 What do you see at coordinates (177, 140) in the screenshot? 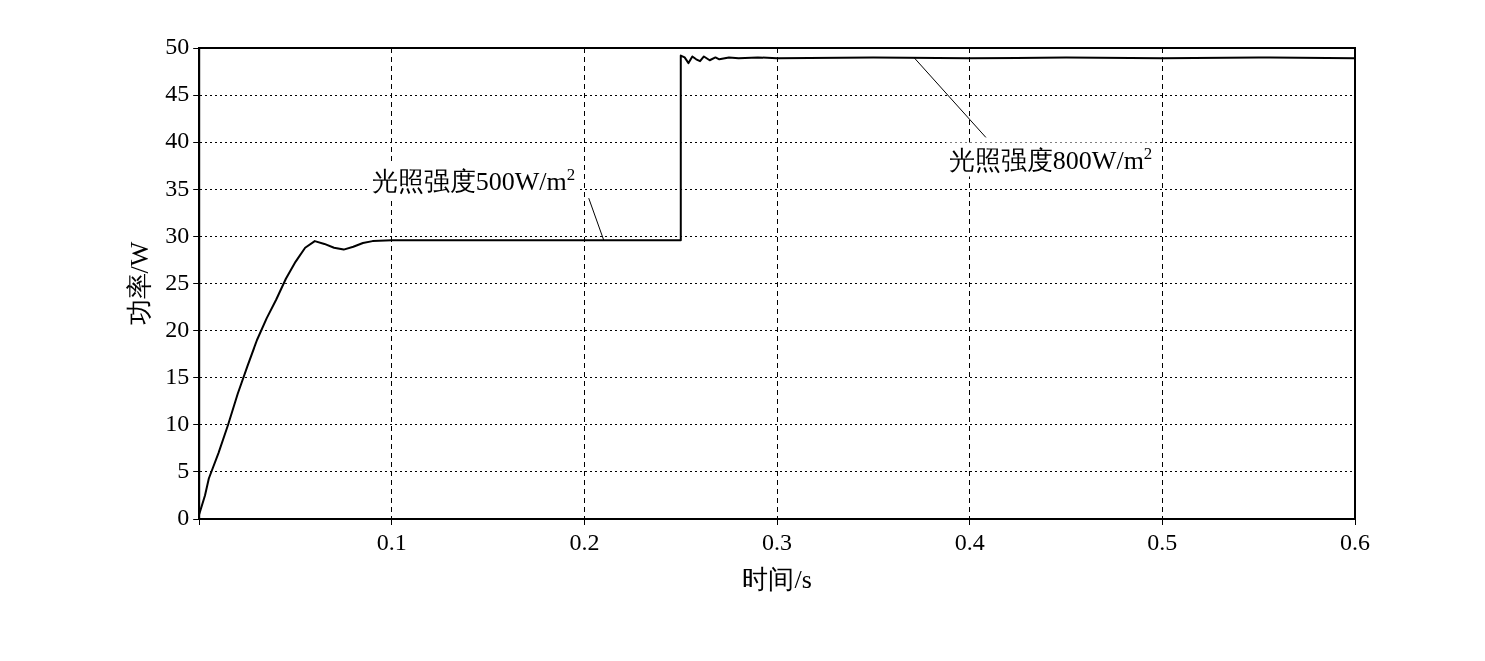
I see `y-tick-label: 40` at bounding box center [177, 140].